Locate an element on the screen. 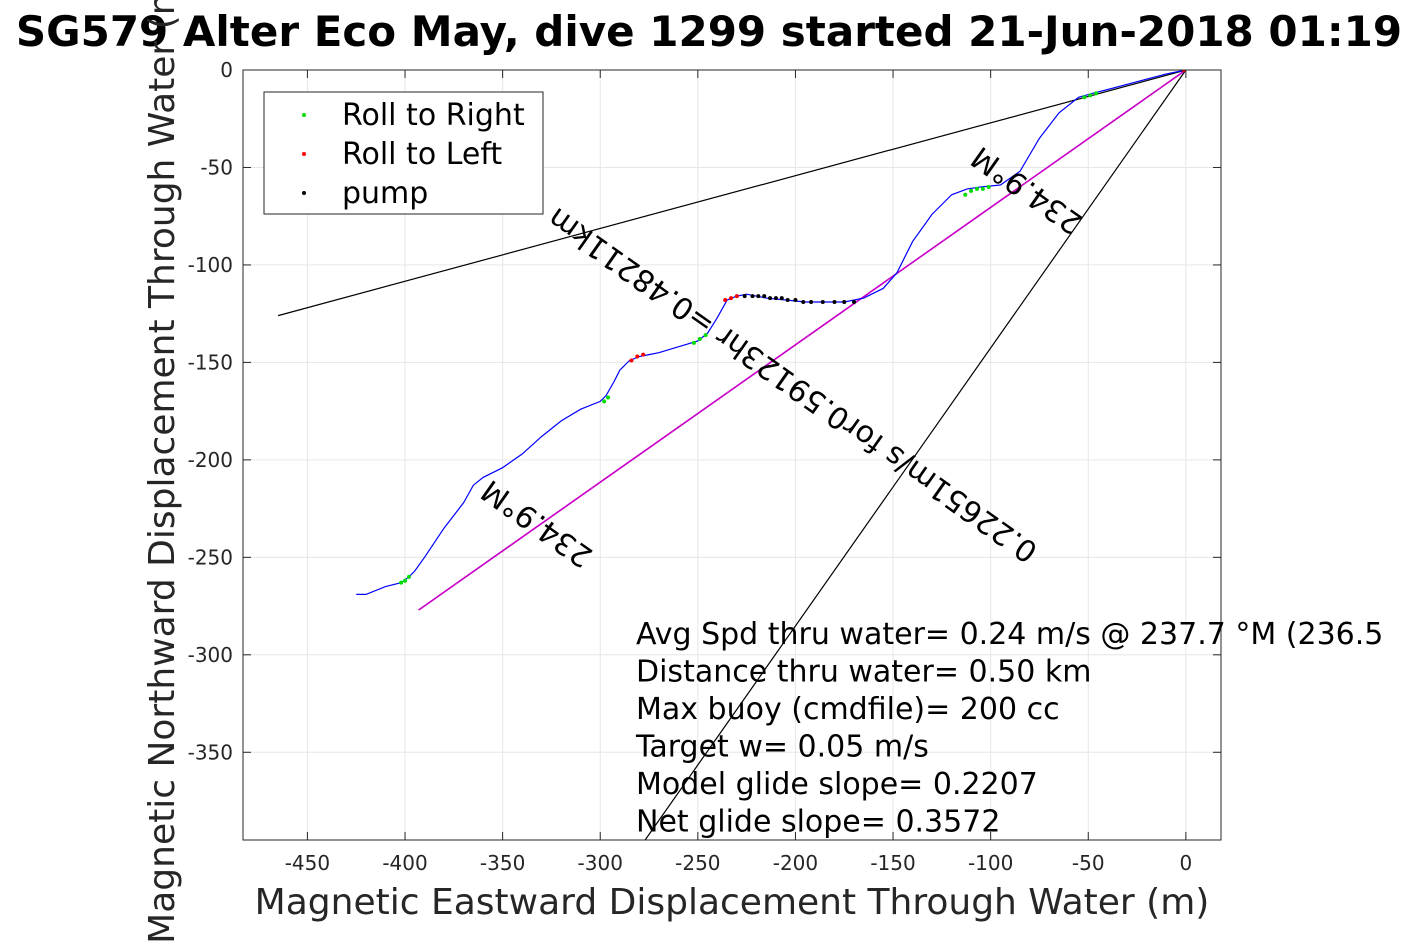  x-tick-label: -450 is located at coordinates (307, 863).